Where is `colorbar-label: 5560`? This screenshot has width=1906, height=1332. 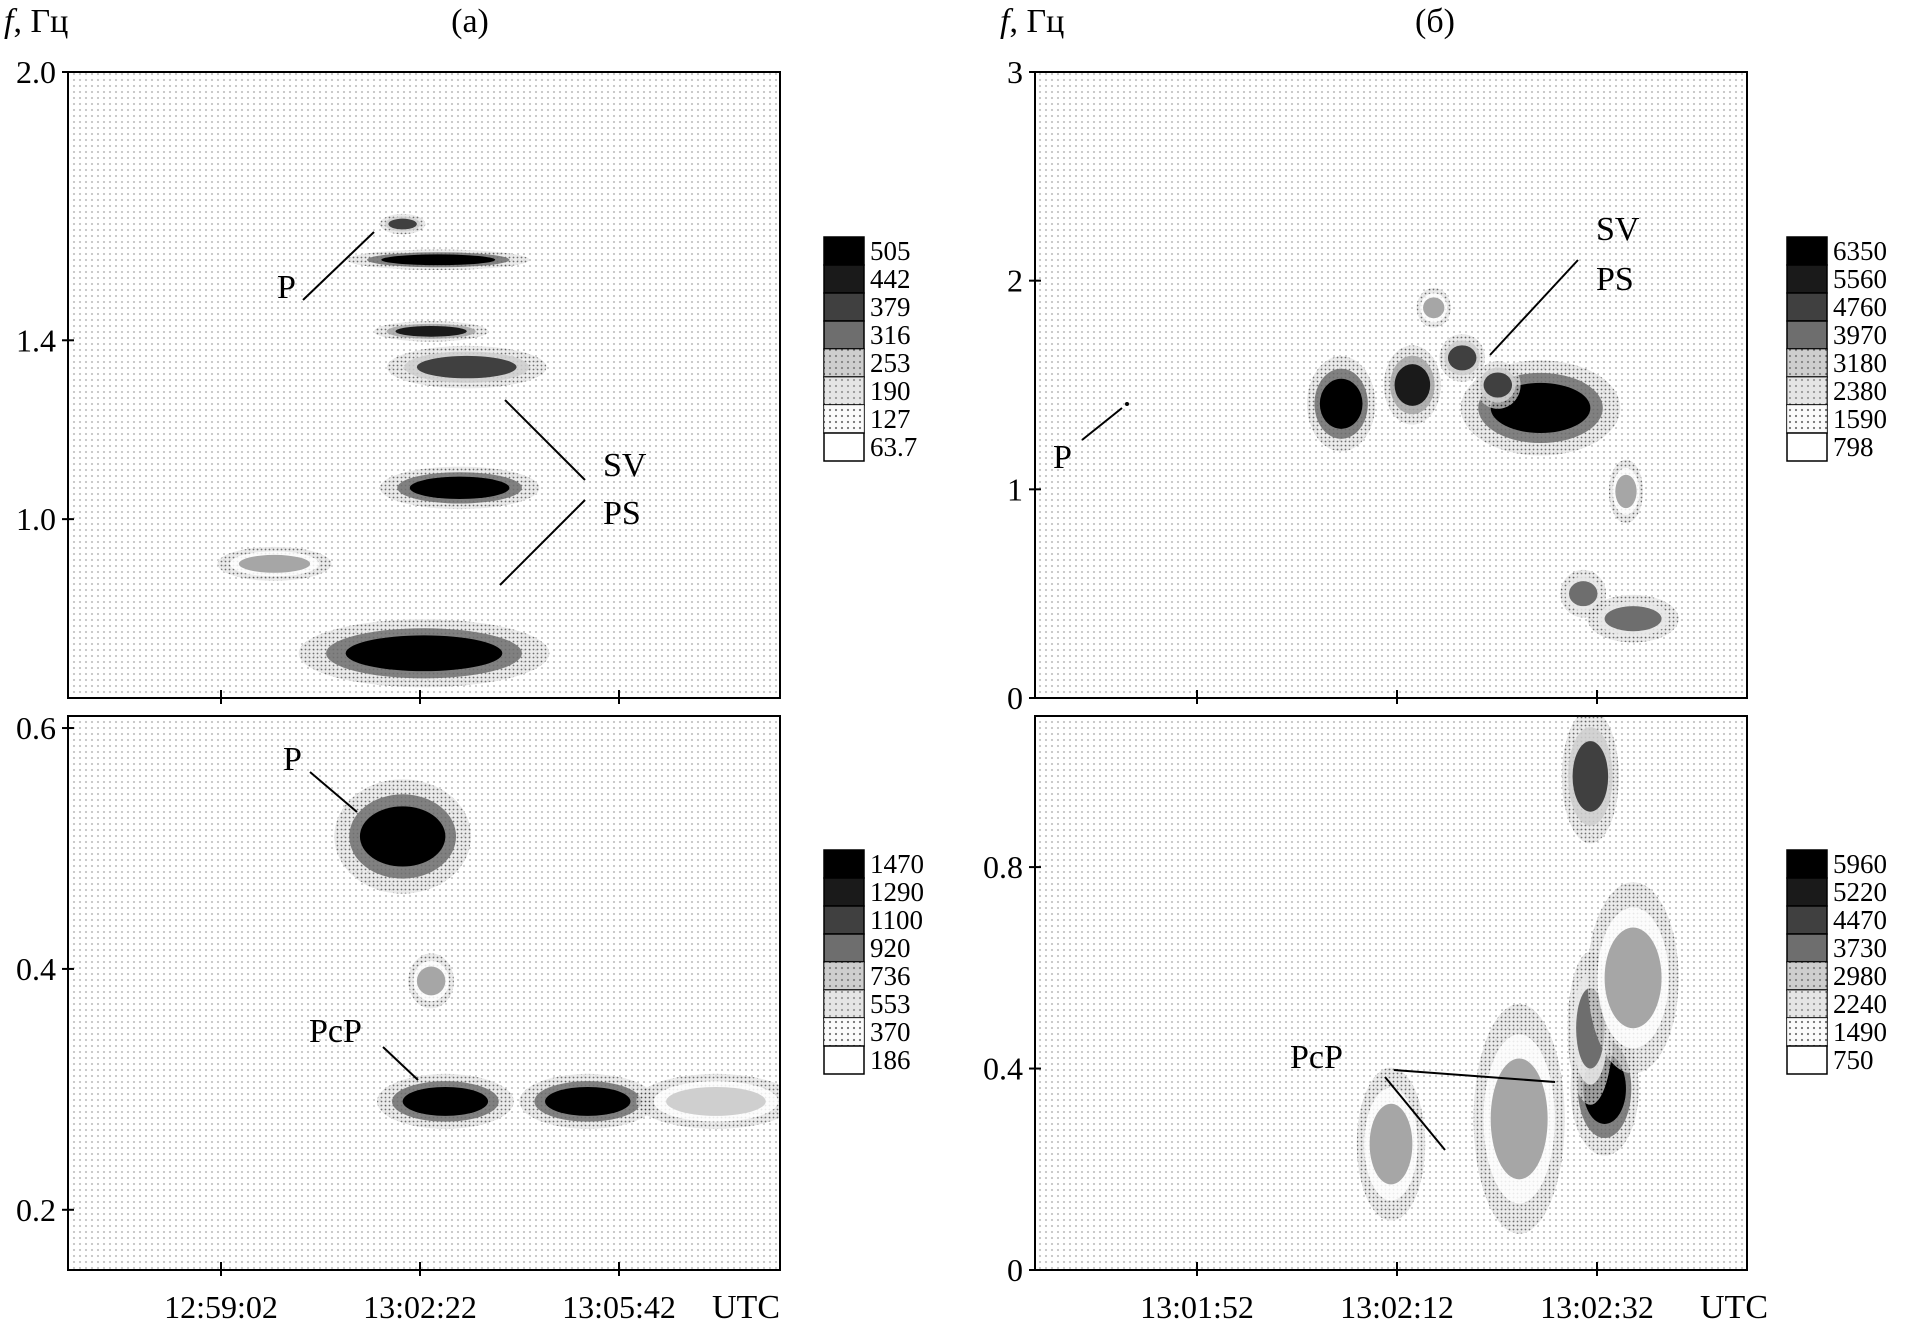
colorbar-label: 5560 is located at coordinates (1860, 279).